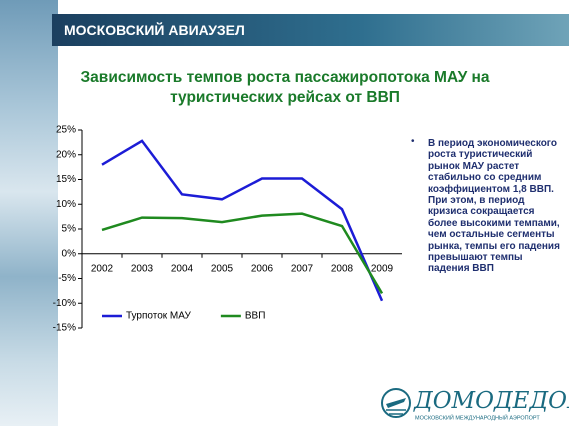 The height and width of the screenshot is (426, 569). Describe the element at coordinates (396, 403) in the screenshot. I see `logo-icon` at that location.